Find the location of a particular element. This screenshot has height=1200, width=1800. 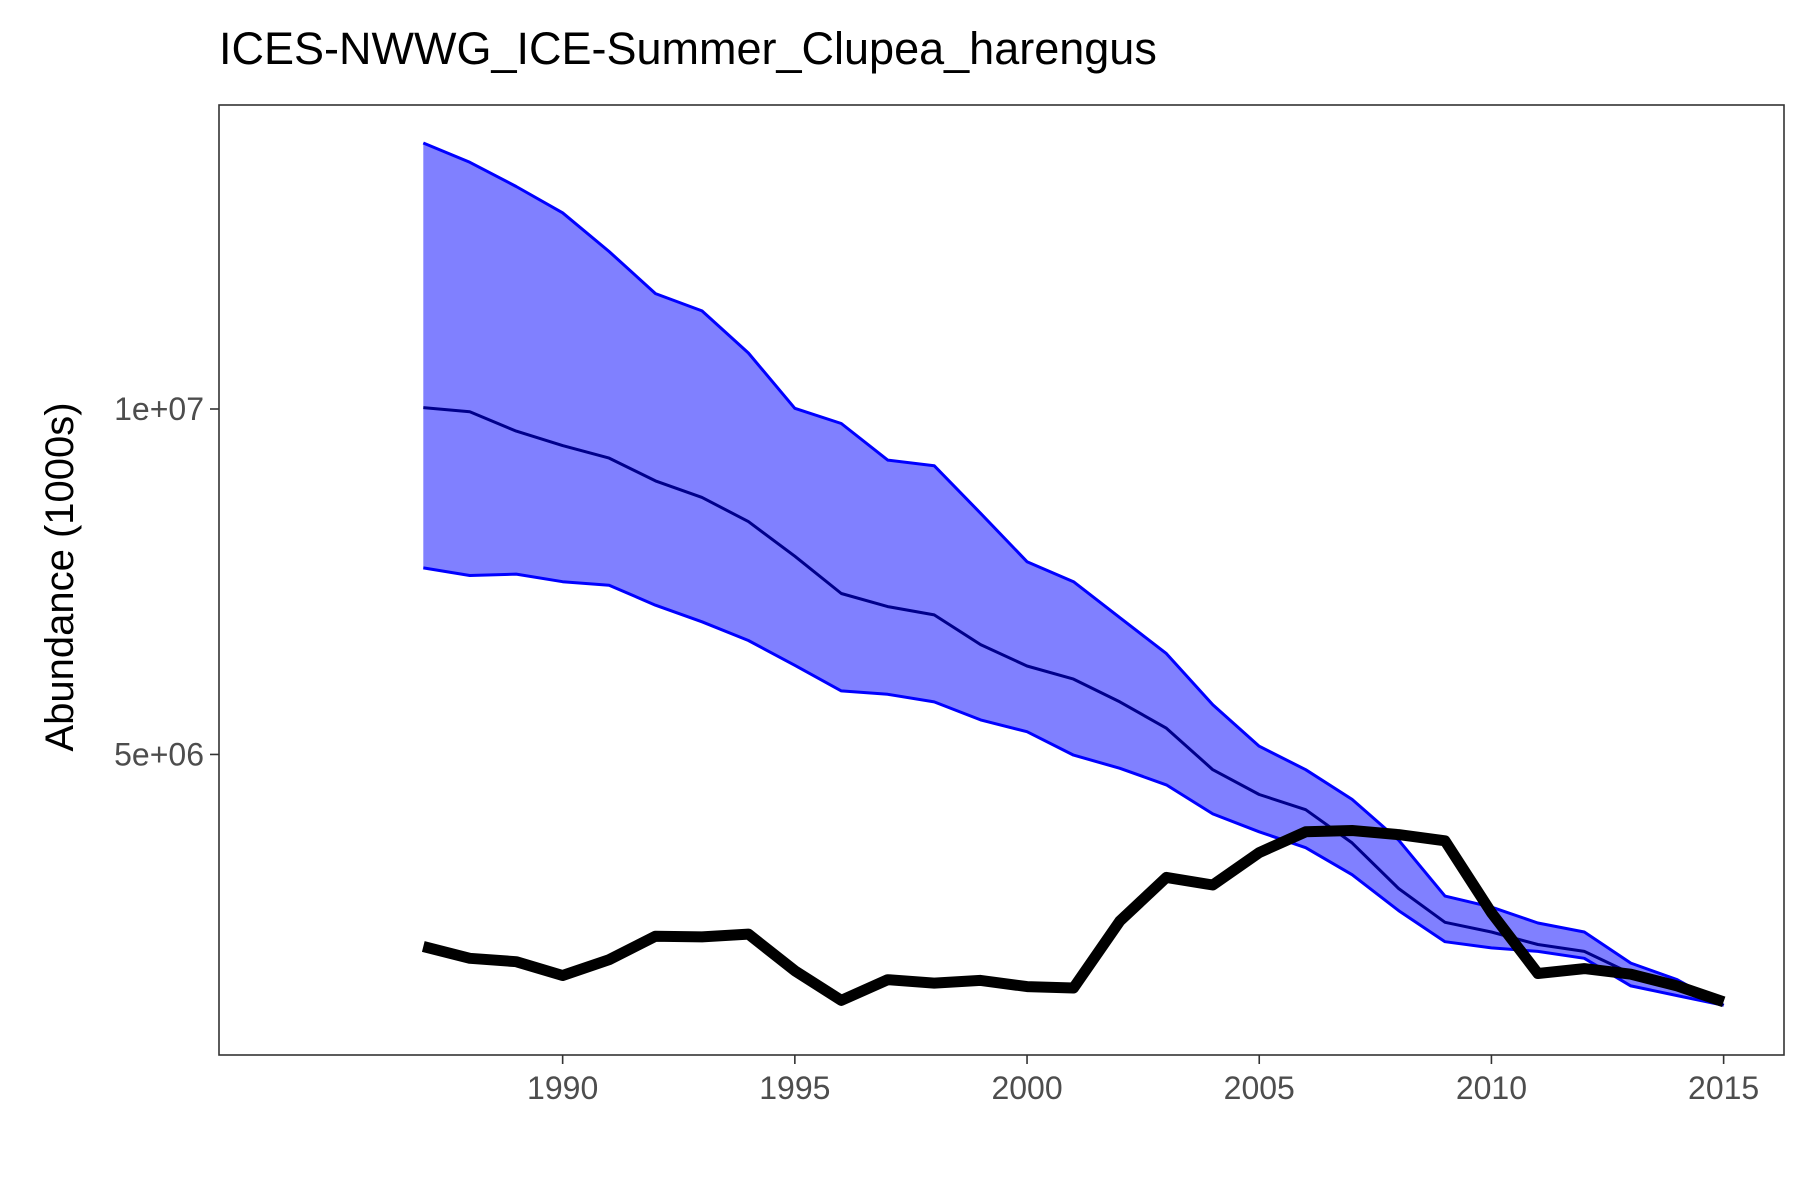

chart-title: ICES-NWWG_ICE-Summer_Clupea_harengus is located at coordinates (688, 48).